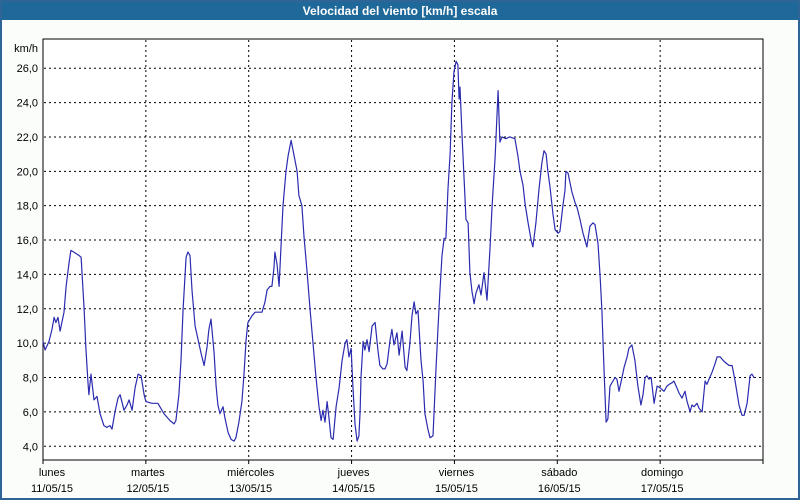  I want to click on chart-title: Velocidad del viento [km/h] escala, so click(400, 11).